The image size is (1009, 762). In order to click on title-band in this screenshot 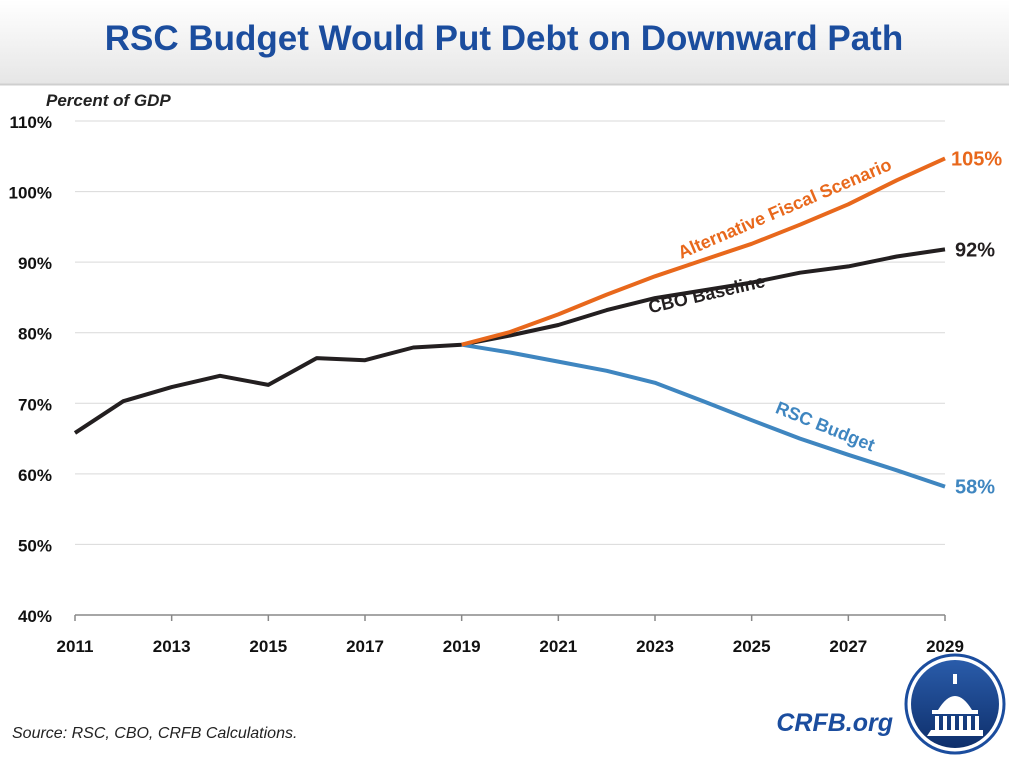, I will do `click(504, 42)`.